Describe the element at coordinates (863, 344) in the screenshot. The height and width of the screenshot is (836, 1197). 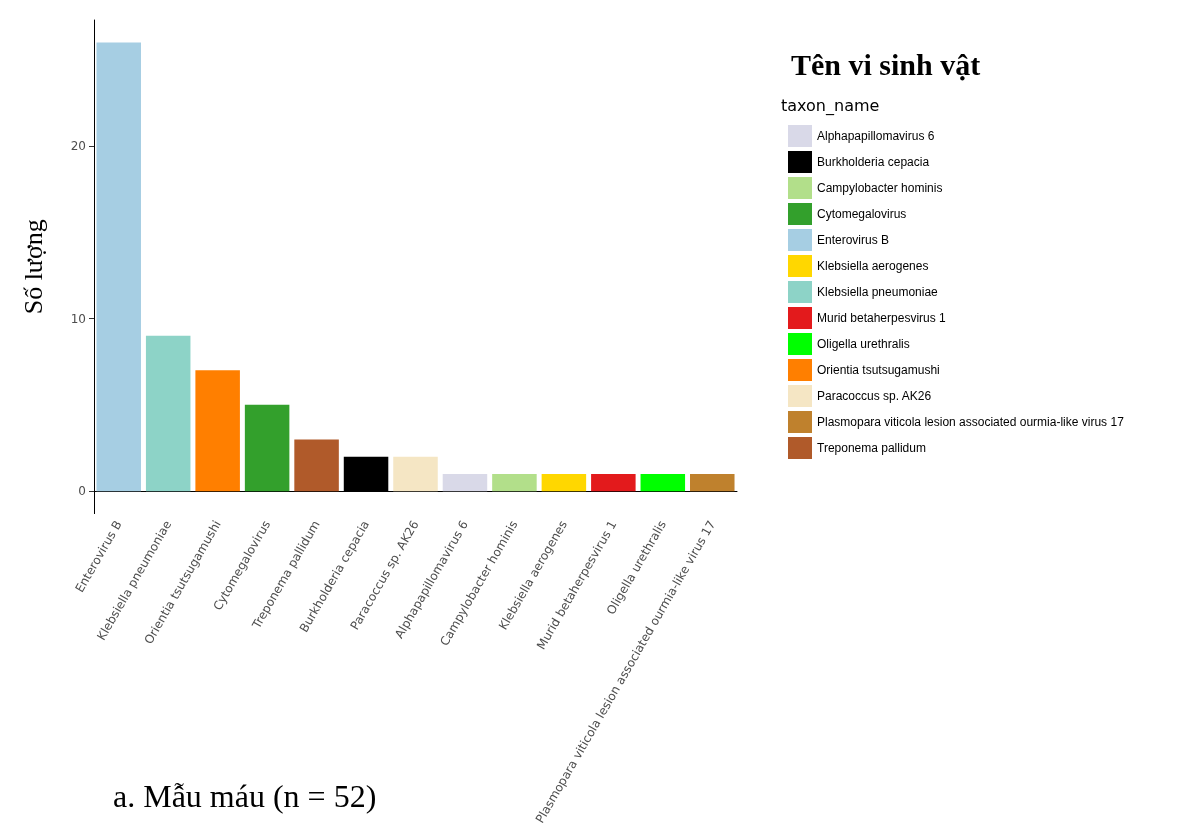
I see `legend-label: Oligella urethralis` at that location.